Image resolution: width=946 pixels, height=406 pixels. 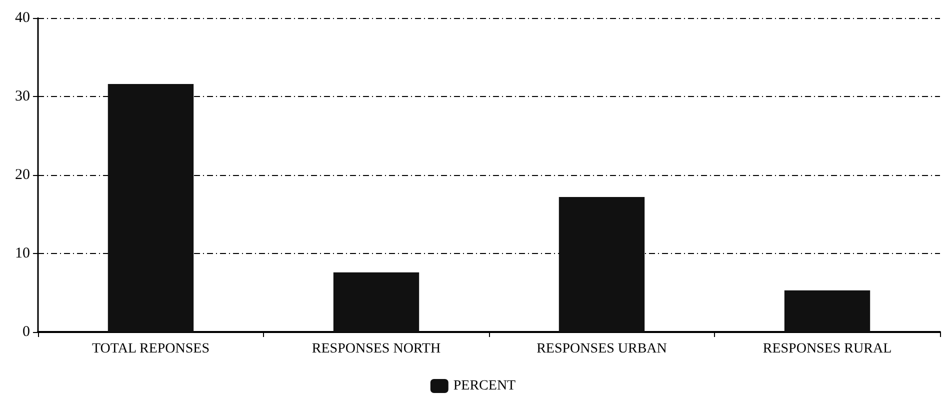 What do you see at coordinates (376, 349) in the screenshot?
I see `x-tick-label: RESPONSES NORTH` at bounding box center [376, 349].